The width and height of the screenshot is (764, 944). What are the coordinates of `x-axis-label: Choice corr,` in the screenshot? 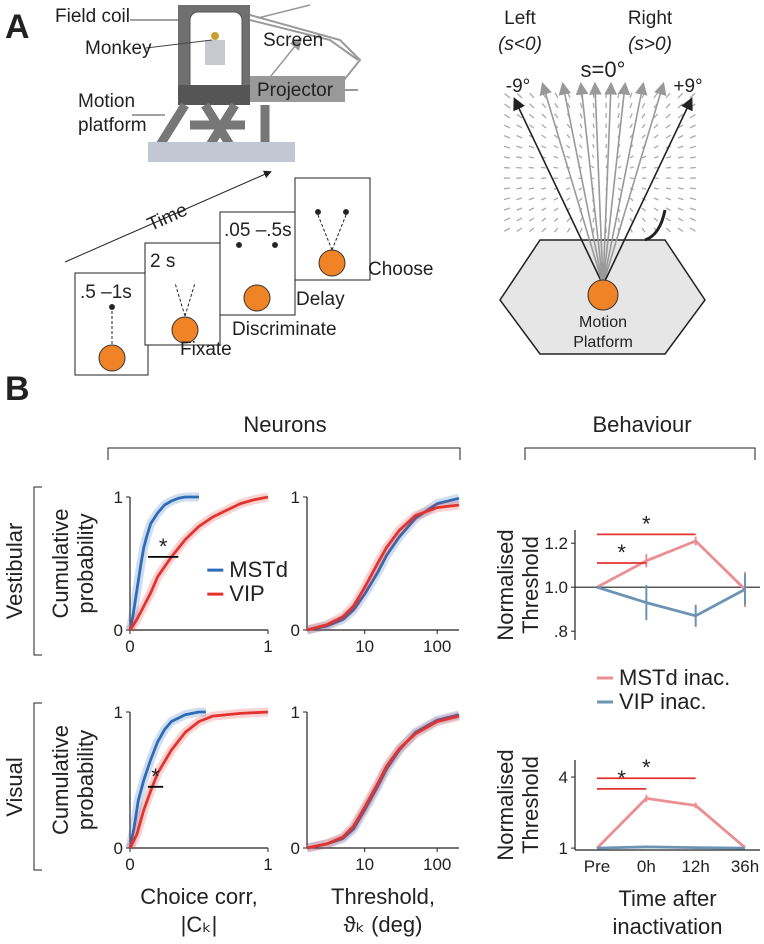 It's located at (198, 896).